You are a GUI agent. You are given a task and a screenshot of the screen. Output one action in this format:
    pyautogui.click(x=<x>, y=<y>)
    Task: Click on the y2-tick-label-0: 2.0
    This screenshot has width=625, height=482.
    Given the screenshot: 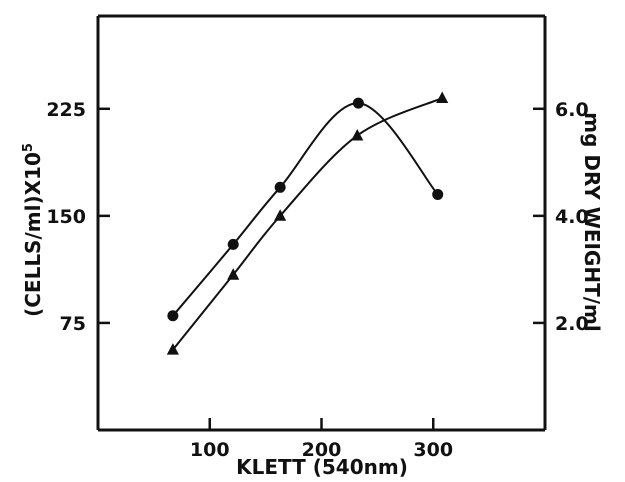 What is the action you would take?
    pyautogui.click(x=572, y=324)
    